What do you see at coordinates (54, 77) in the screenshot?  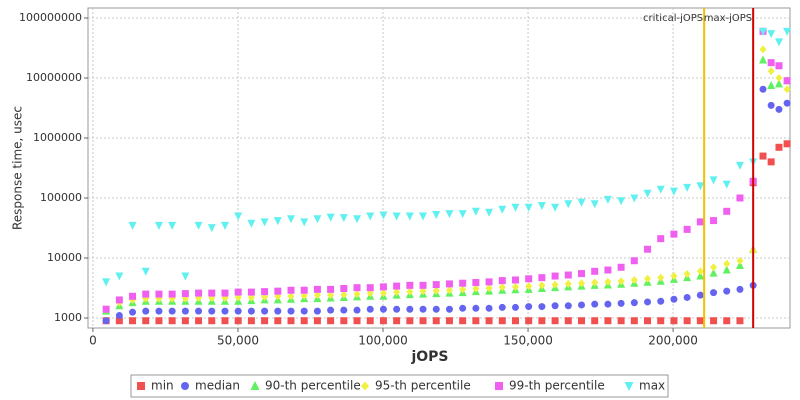 I see `y-tick-label: 10000000` at bounding box center [54, 77].